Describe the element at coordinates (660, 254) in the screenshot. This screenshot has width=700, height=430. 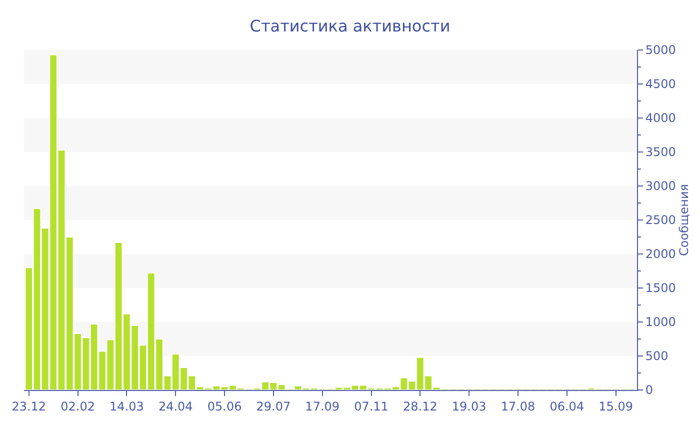
I see `y-tick-label: 2000` at that location.